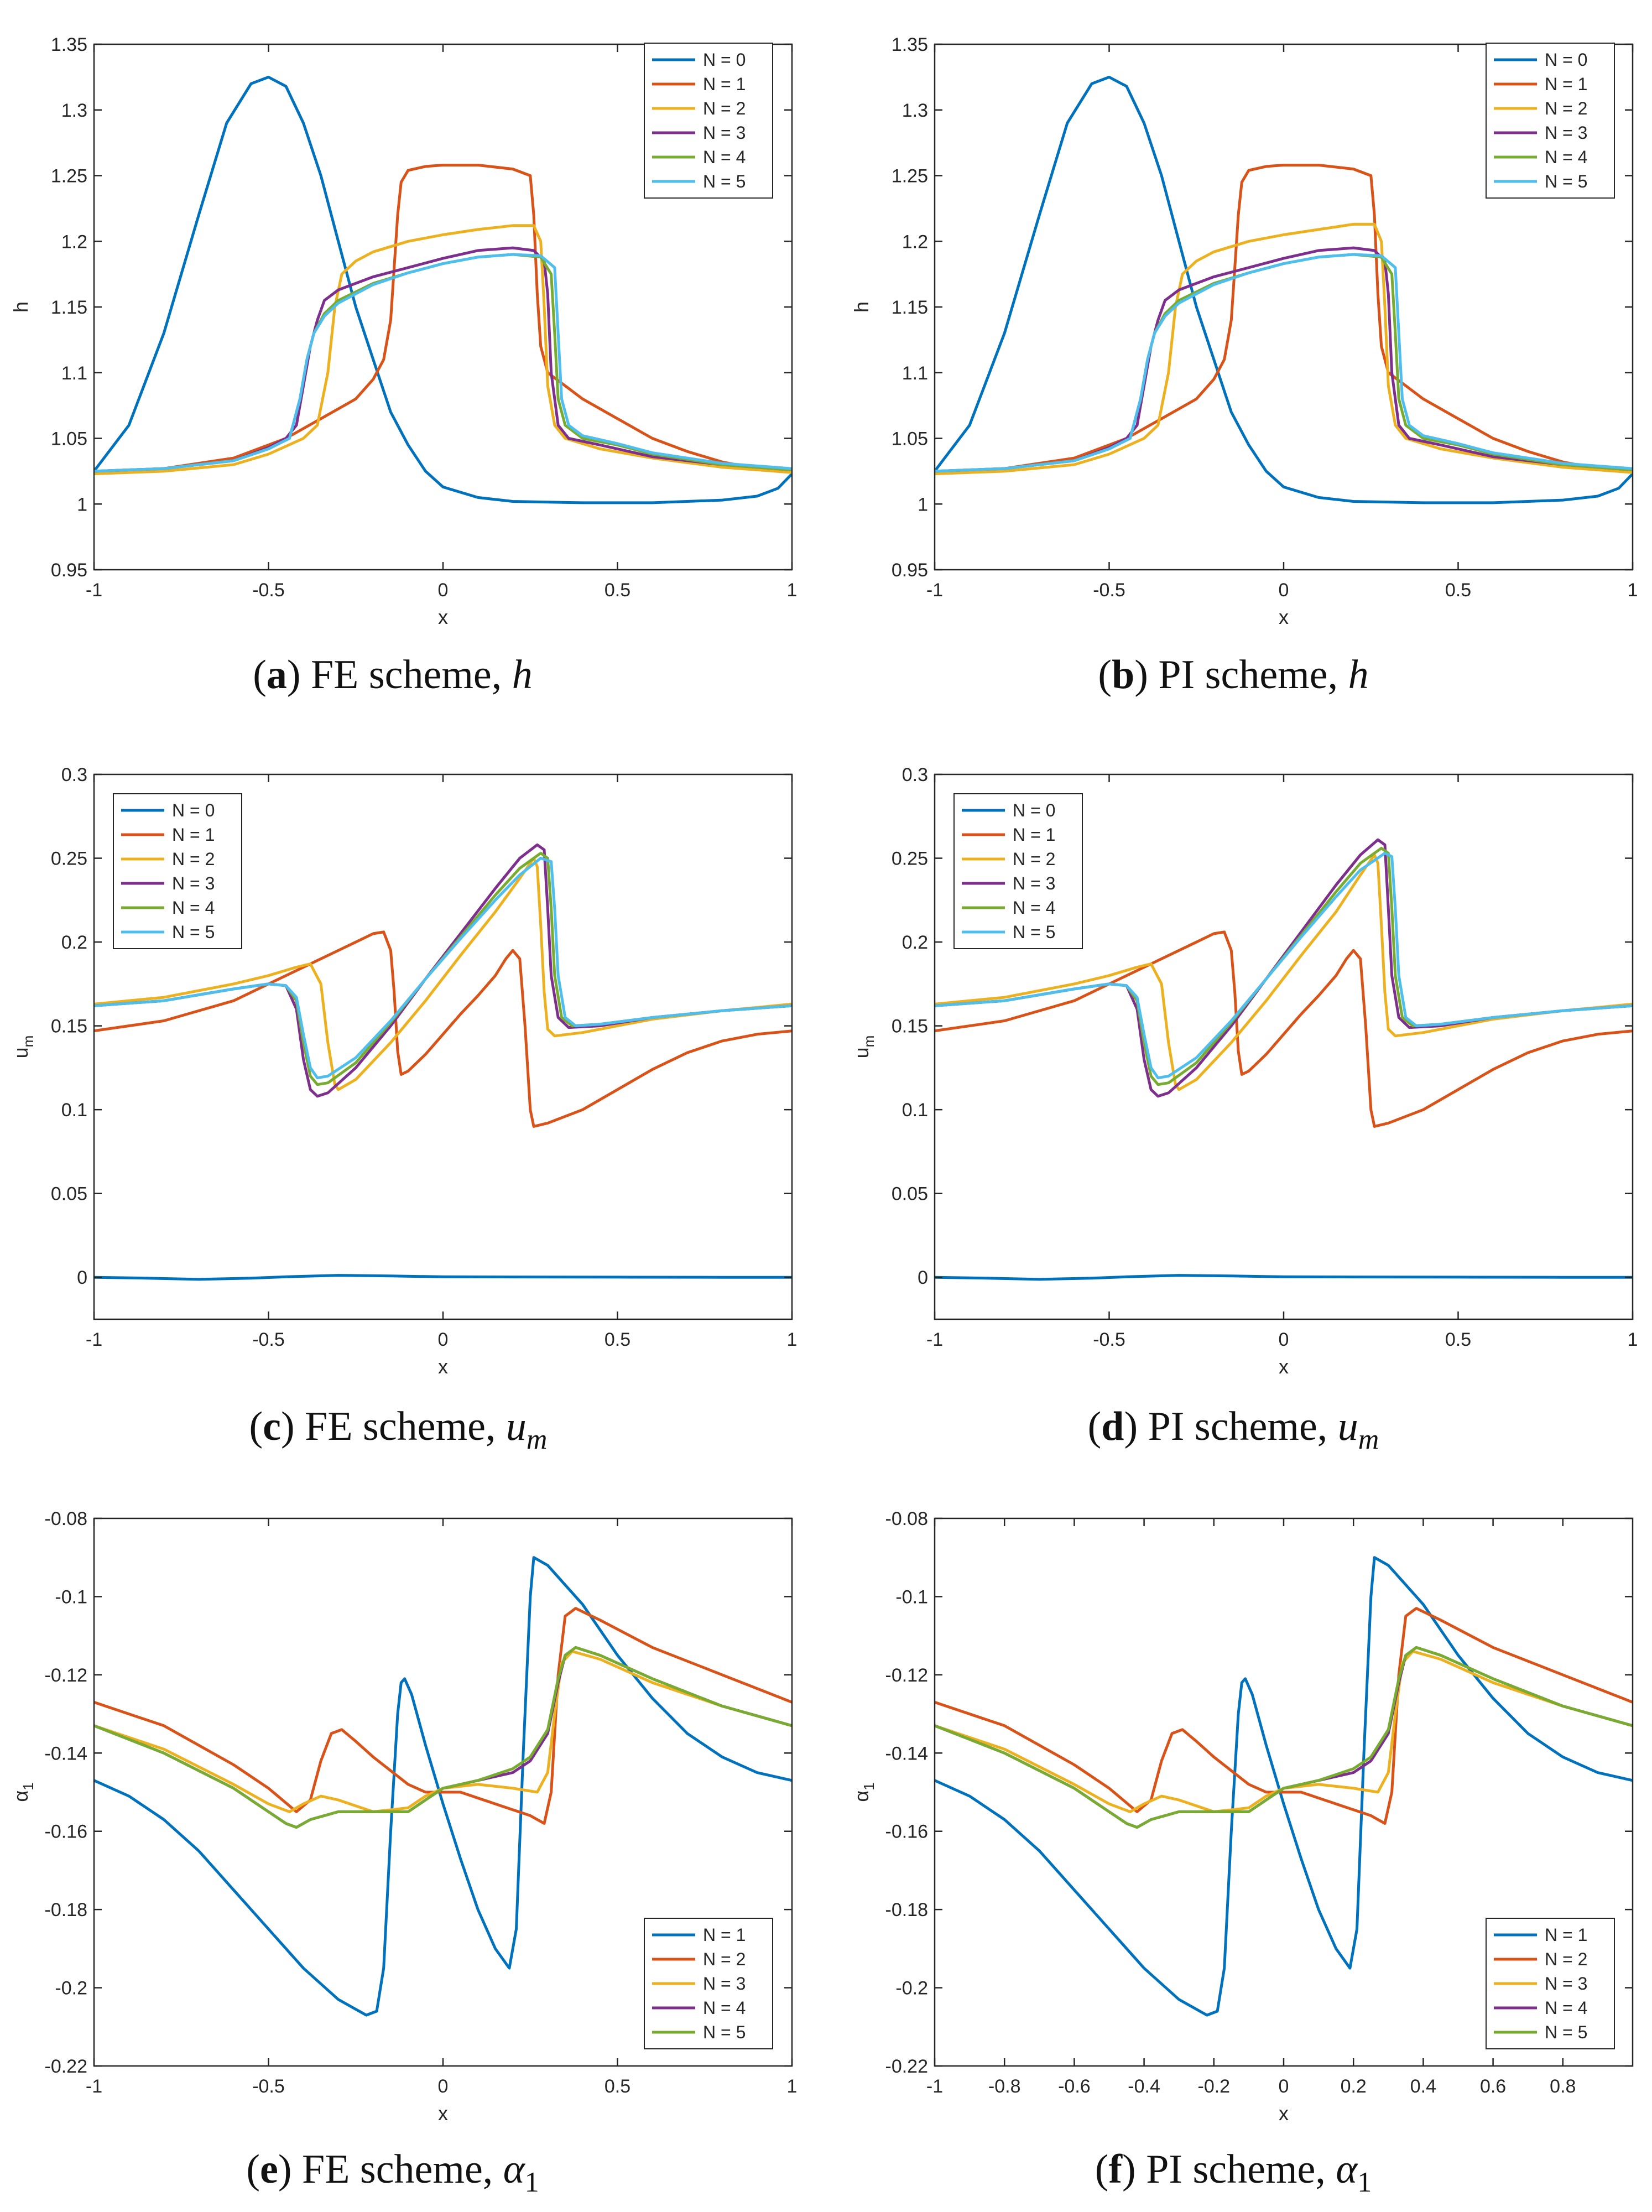 The width and height of the screenshot is (1652, 2212). Describe the element at coordinates (910, 44) in the screenshot. I see `y-tick-label-b-8: 1.35` at that location.